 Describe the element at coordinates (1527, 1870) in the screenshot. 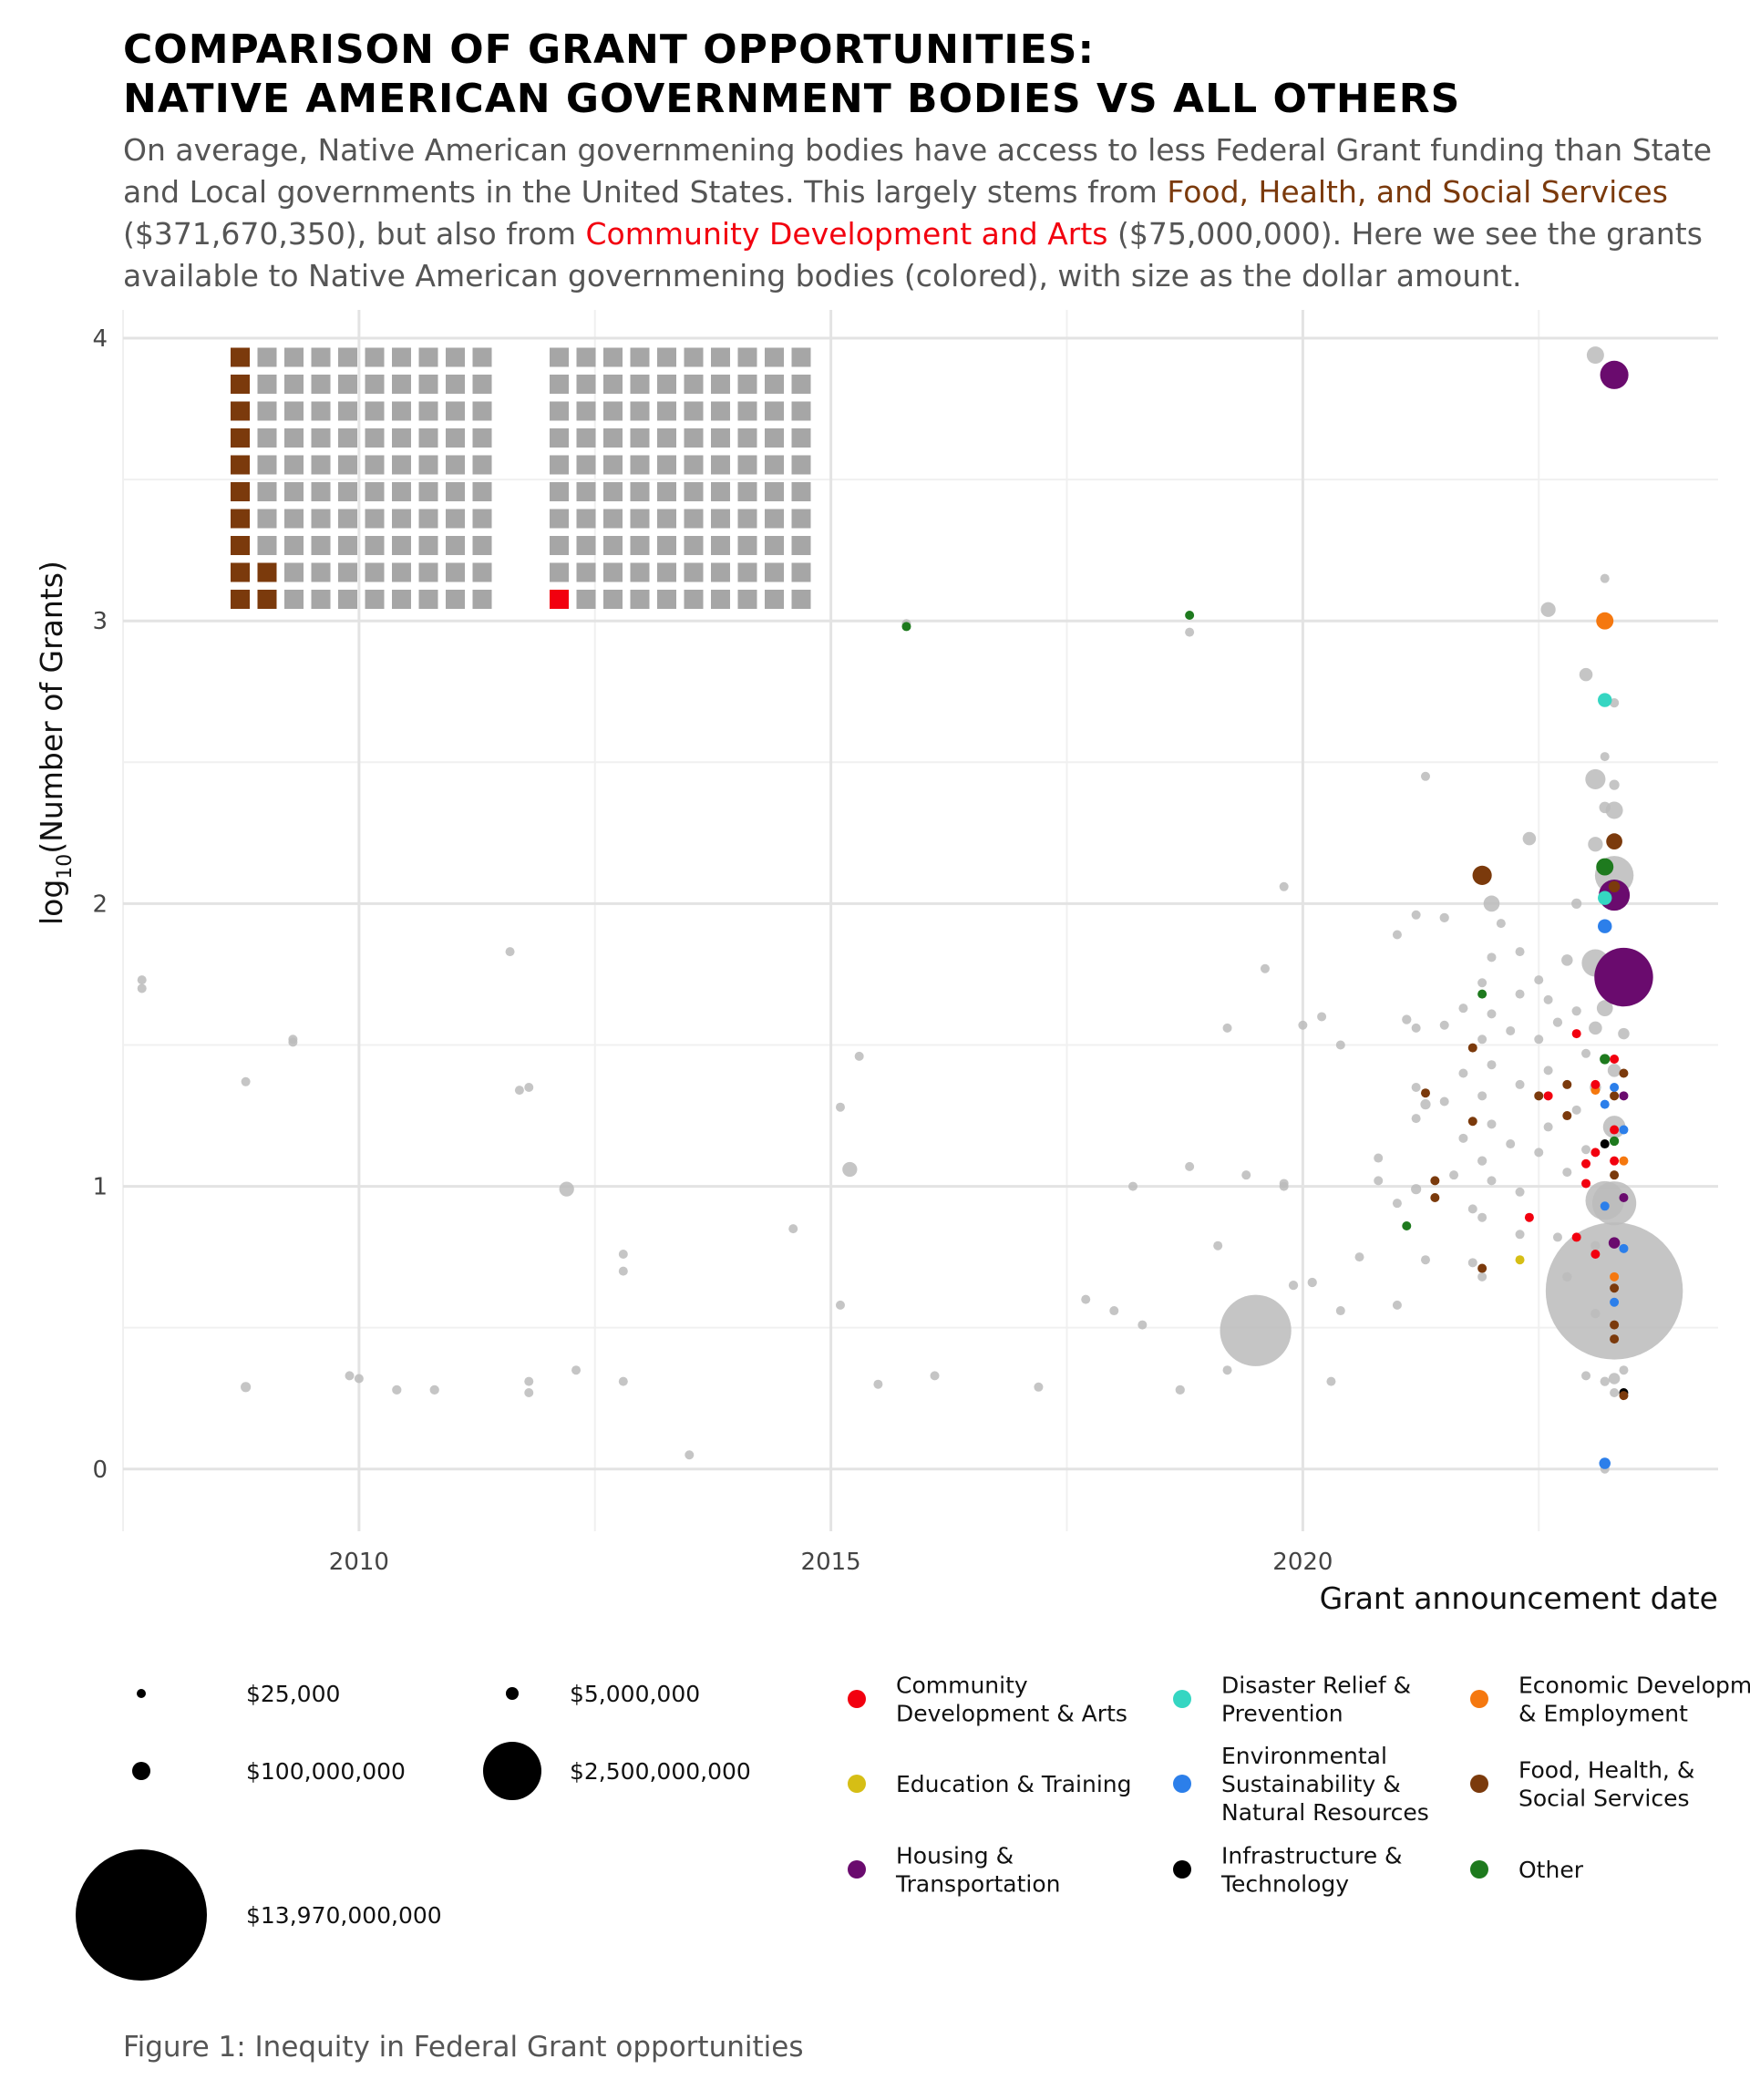

I see `color-legend-item: Other` at that location.